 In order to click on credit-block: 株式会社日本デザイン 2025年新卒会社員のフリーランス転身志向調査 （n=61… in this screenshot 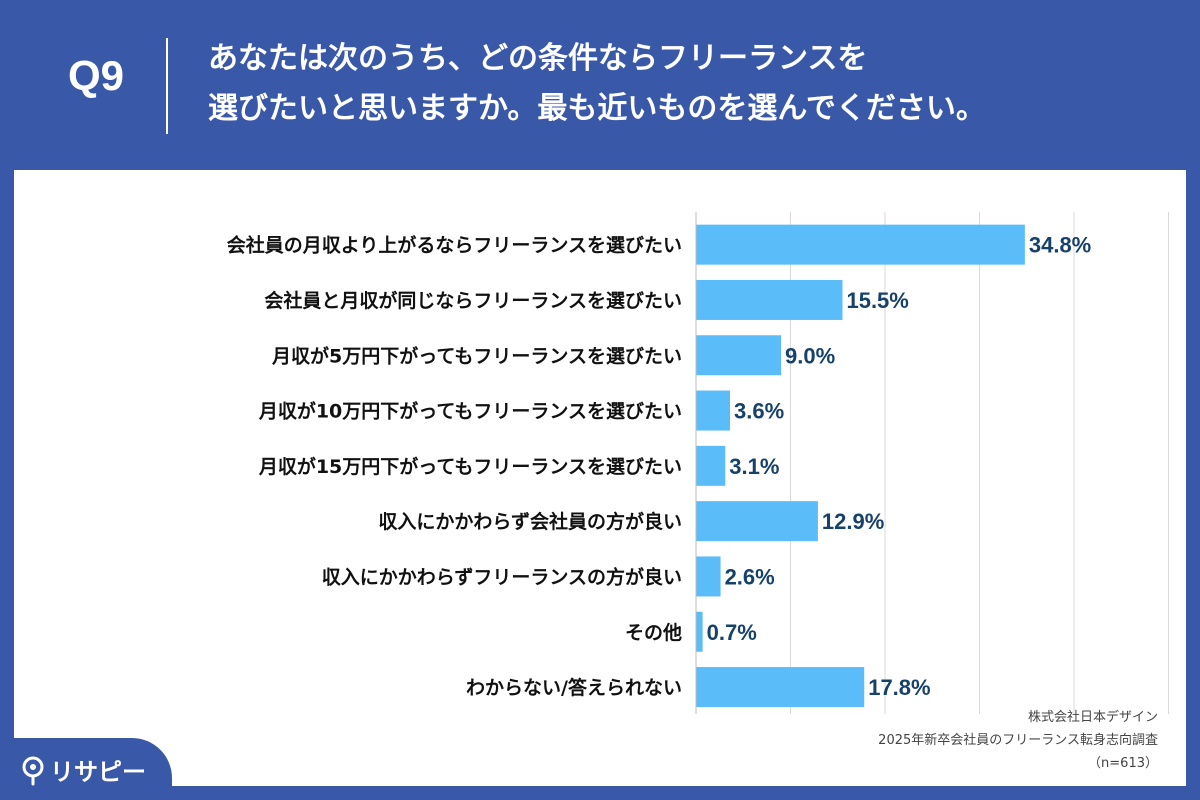, I will do `click(1018, 740)`.